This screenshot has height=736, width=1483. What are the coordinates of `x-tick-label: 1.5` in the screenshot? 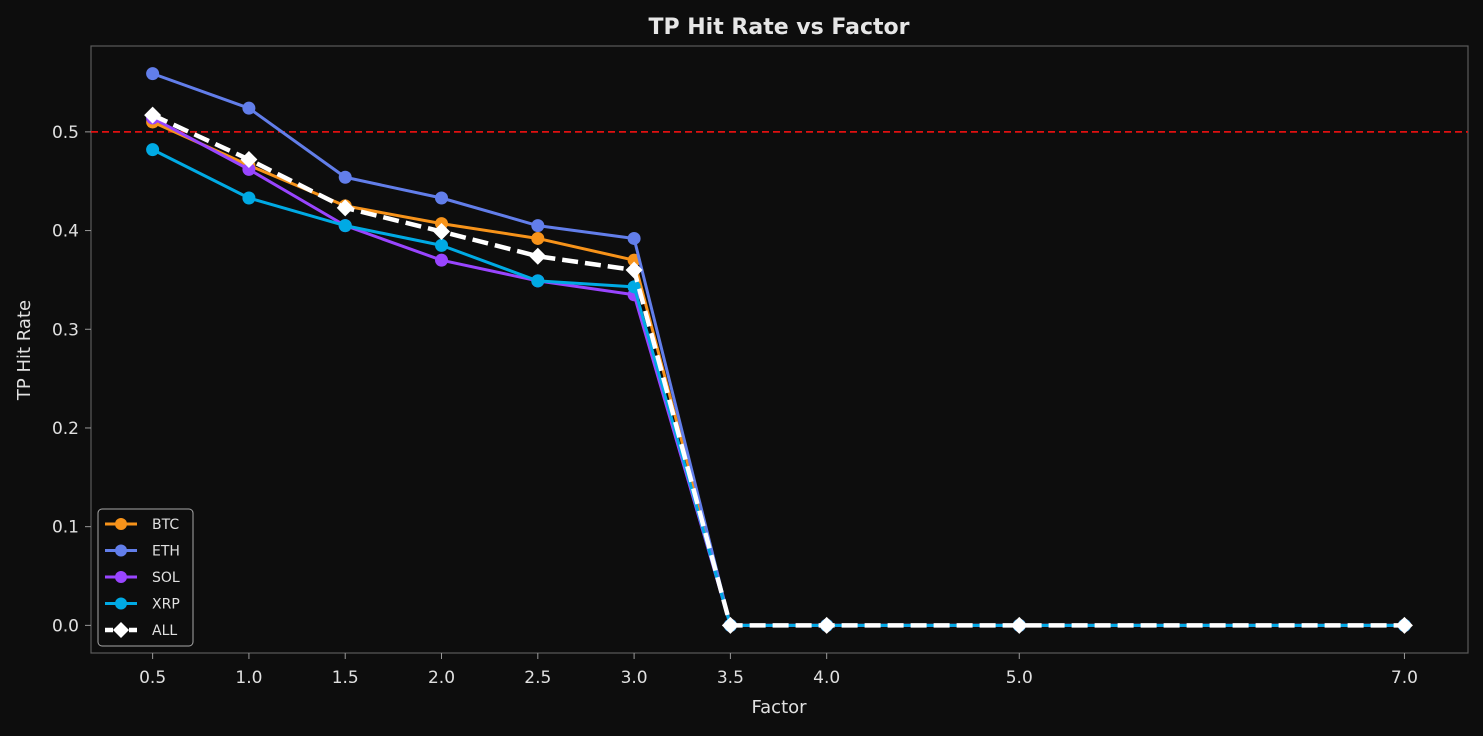 It's located at (345, 678).